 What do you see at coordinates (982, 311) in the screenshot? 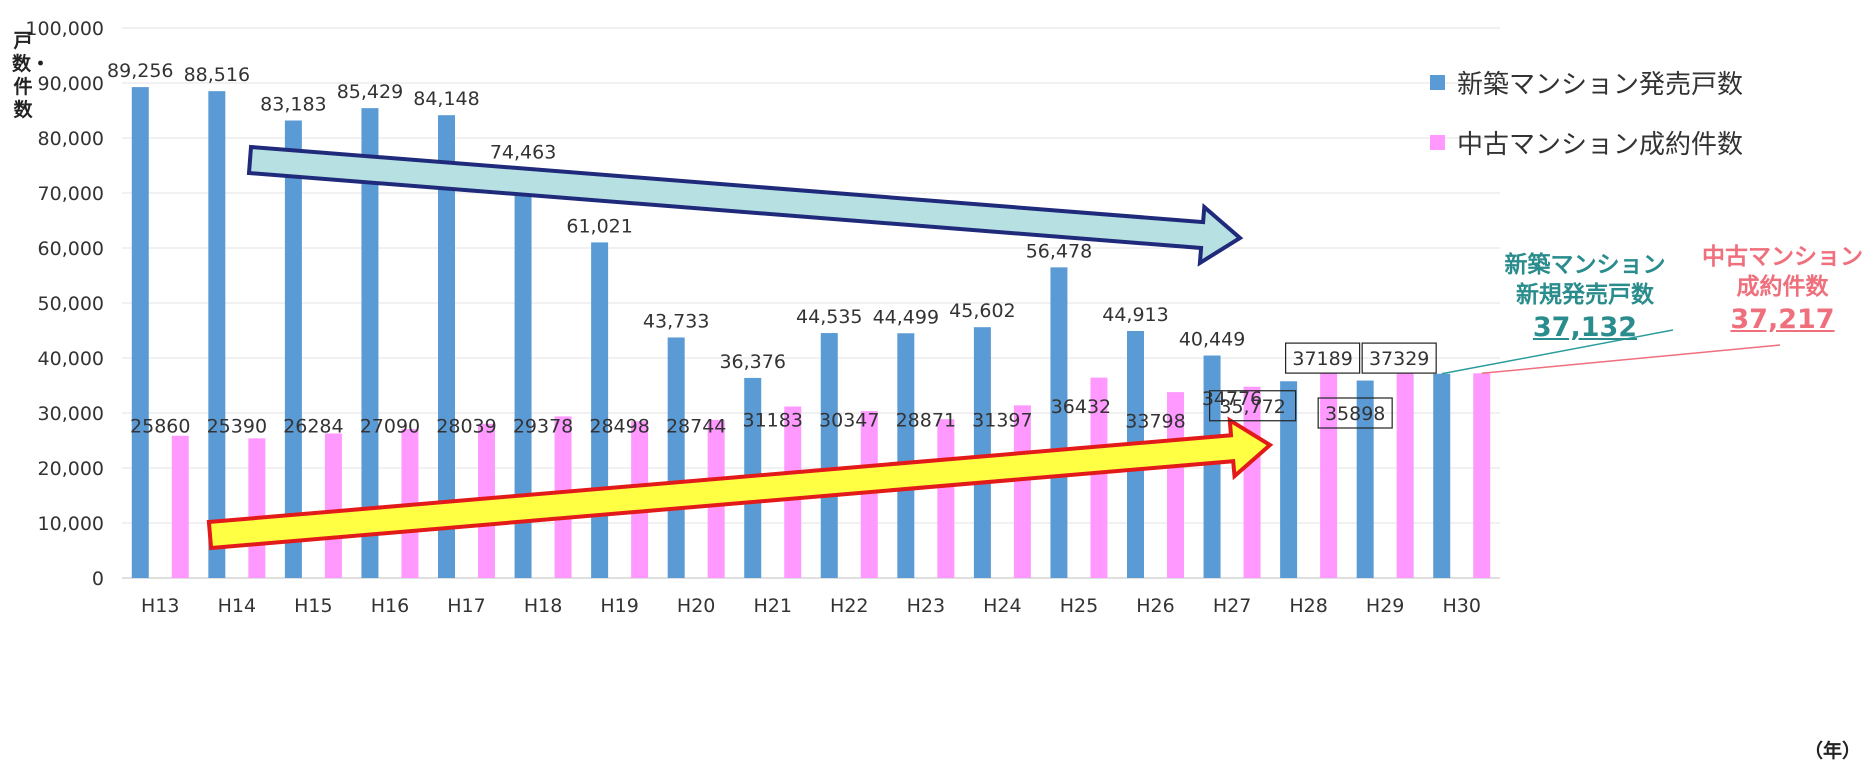
I see `data-label: 45,602` at bounding box center [982, 311].